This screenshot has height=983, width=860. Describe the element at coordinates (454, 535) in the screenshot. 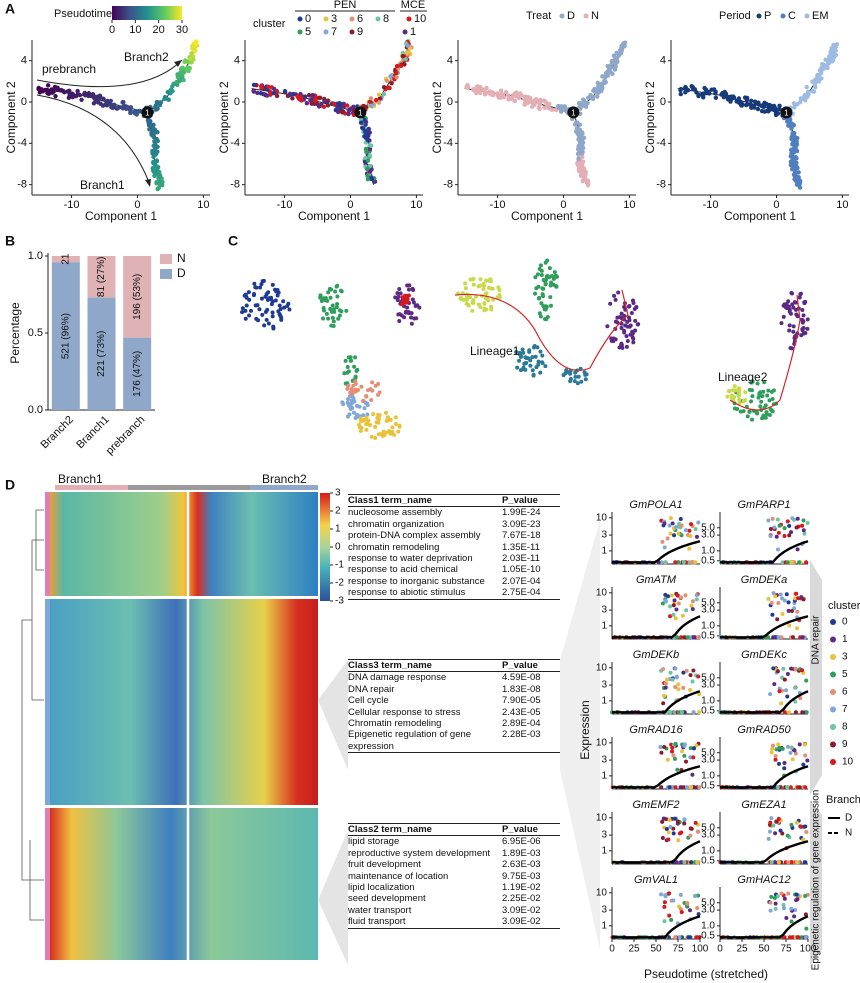

I see `table-row: protein-DNA complex assembly 7.67E-18` at that location.